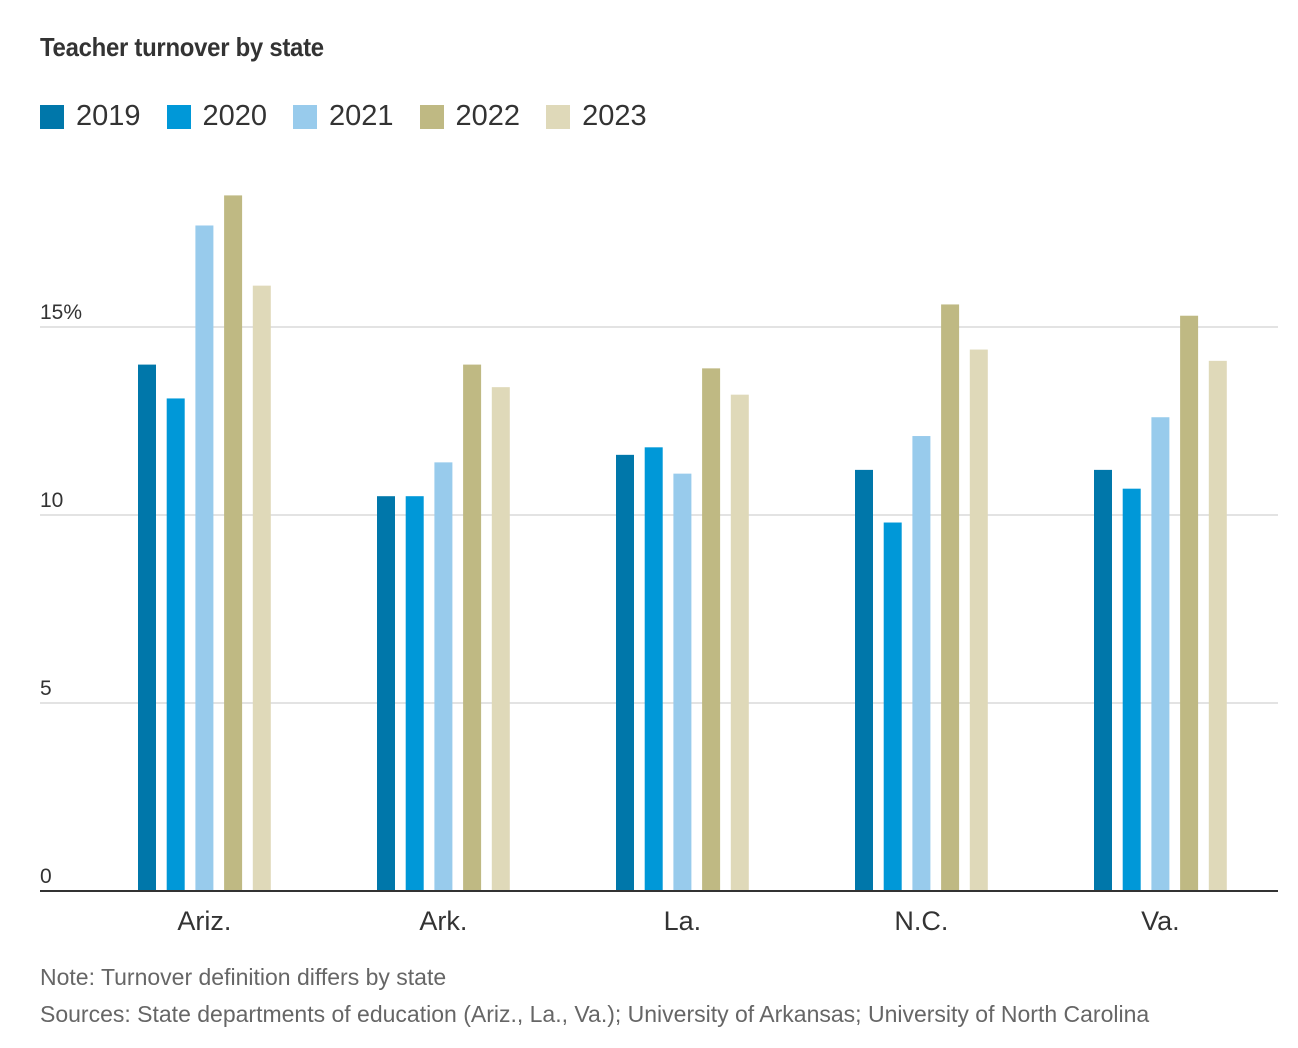  What do you see at coordinates (659, 913) in the screenshot?
I see `x-axis: Ariz. Ark. La. N.C. Va.` at bounding box center [659, 913].